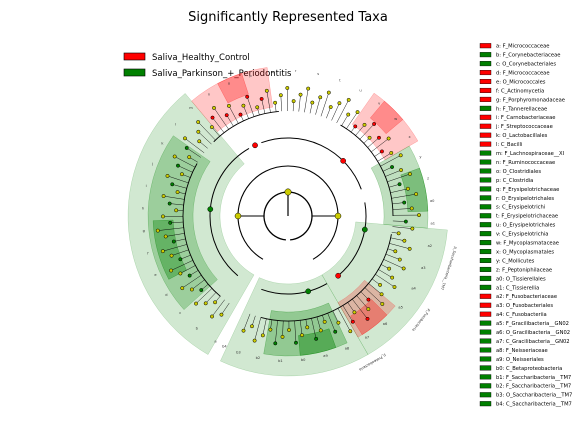 This screenshot has height=432, width=576. What do you see at coordinates (522, 47) in the screenshot?
I see `taxa-key-label: a: F_Micrococcaceae` at bounding box center [522, 47].